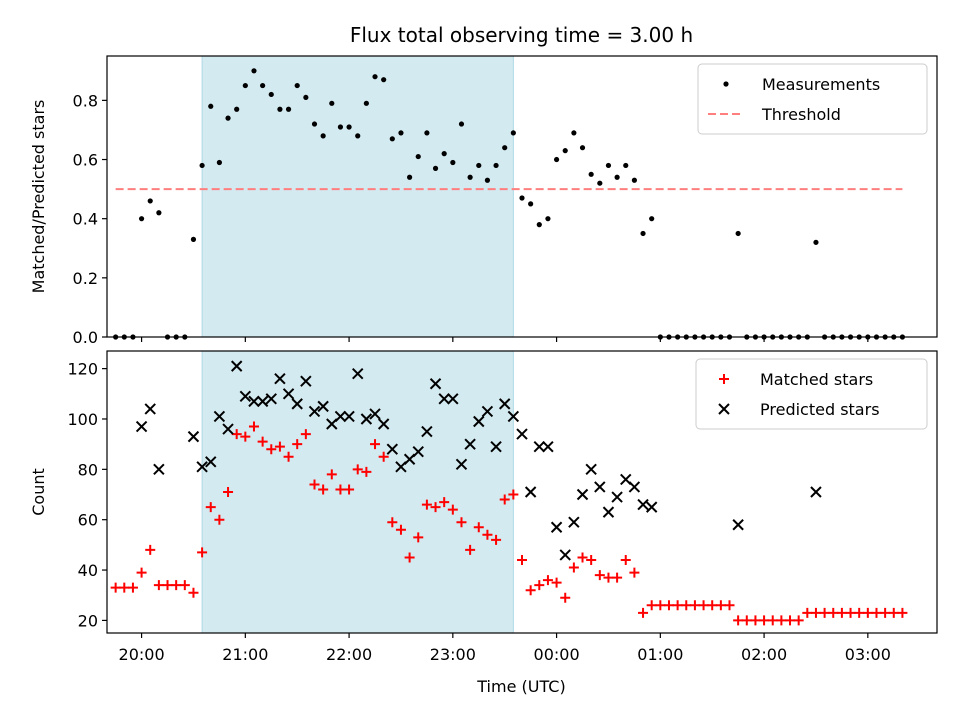  I want to click on x-tick-label: 03:00, so click(868, 654).